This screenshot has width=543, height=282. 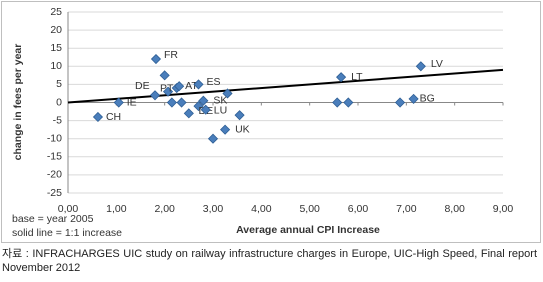 What do you see at coordinates (56, 66) in the screenshot?
I see `y-tick-label: 10` at bounding box center [56, 66].